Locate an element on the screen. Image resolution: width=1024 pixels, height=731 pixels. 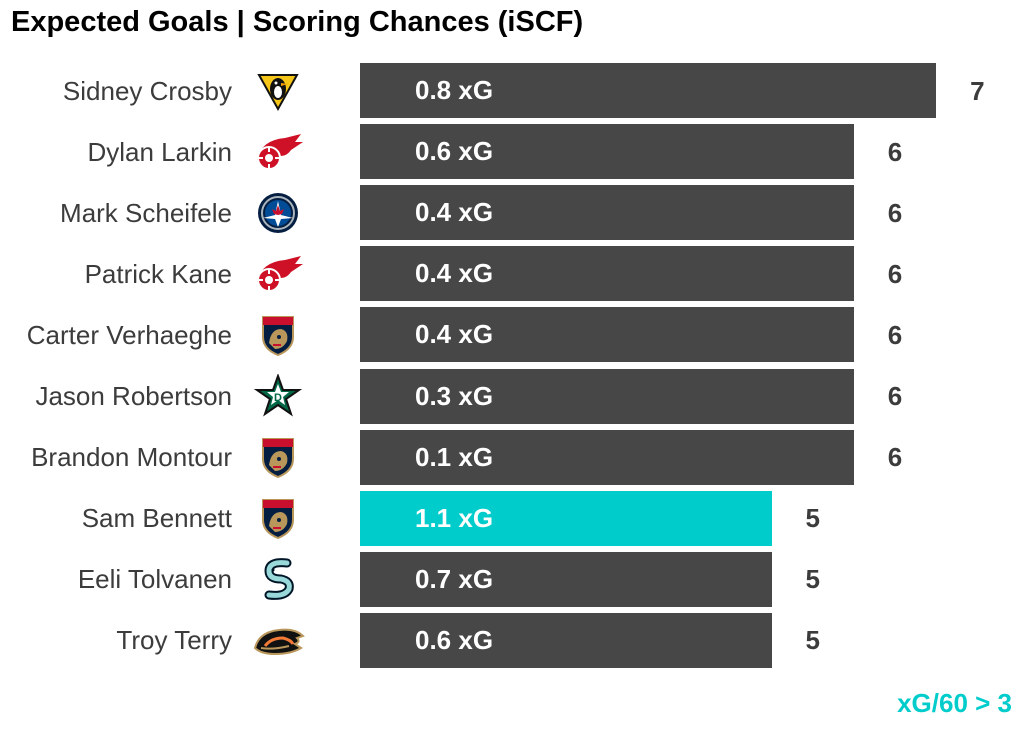
bar: 0.1 xG is located at coordinates (607, 457).